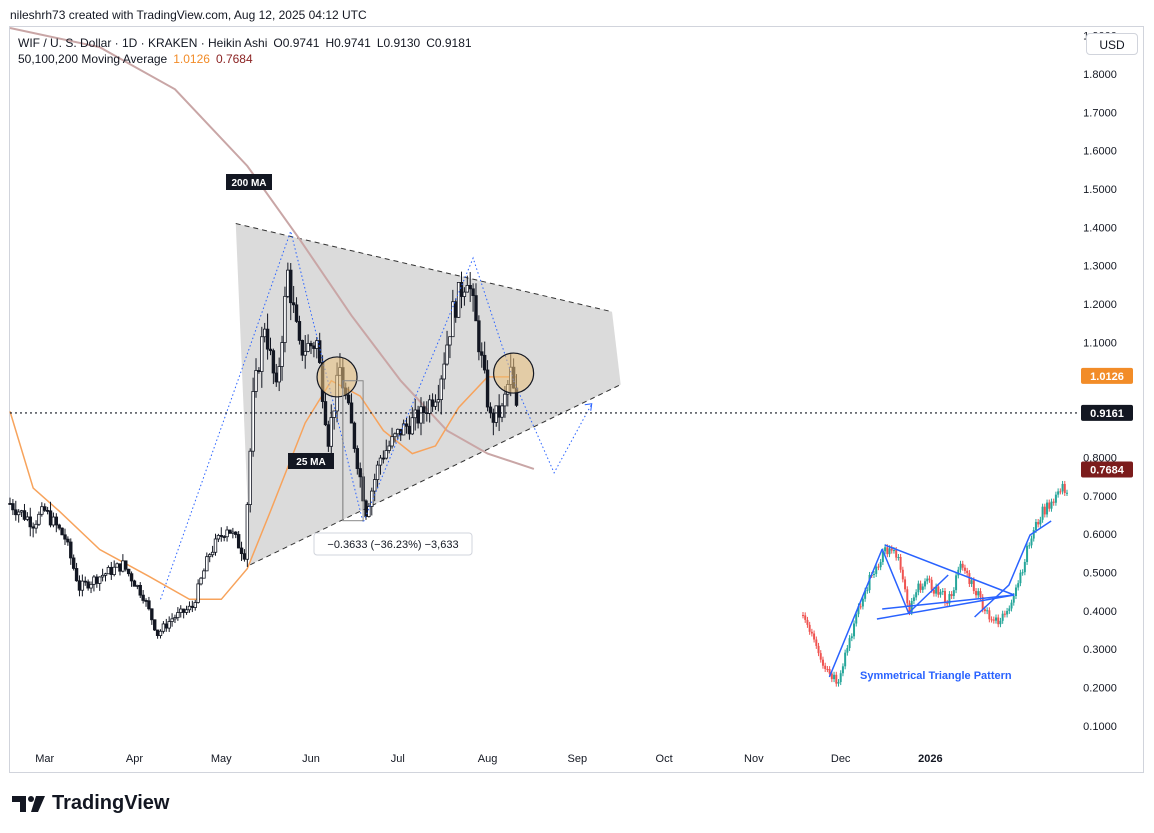 The width and height of the screenshot is (1154, 833). I want to click on ma-row: 50,100,200 Moving Average 1.0126 0.7684, so click(245, 59).